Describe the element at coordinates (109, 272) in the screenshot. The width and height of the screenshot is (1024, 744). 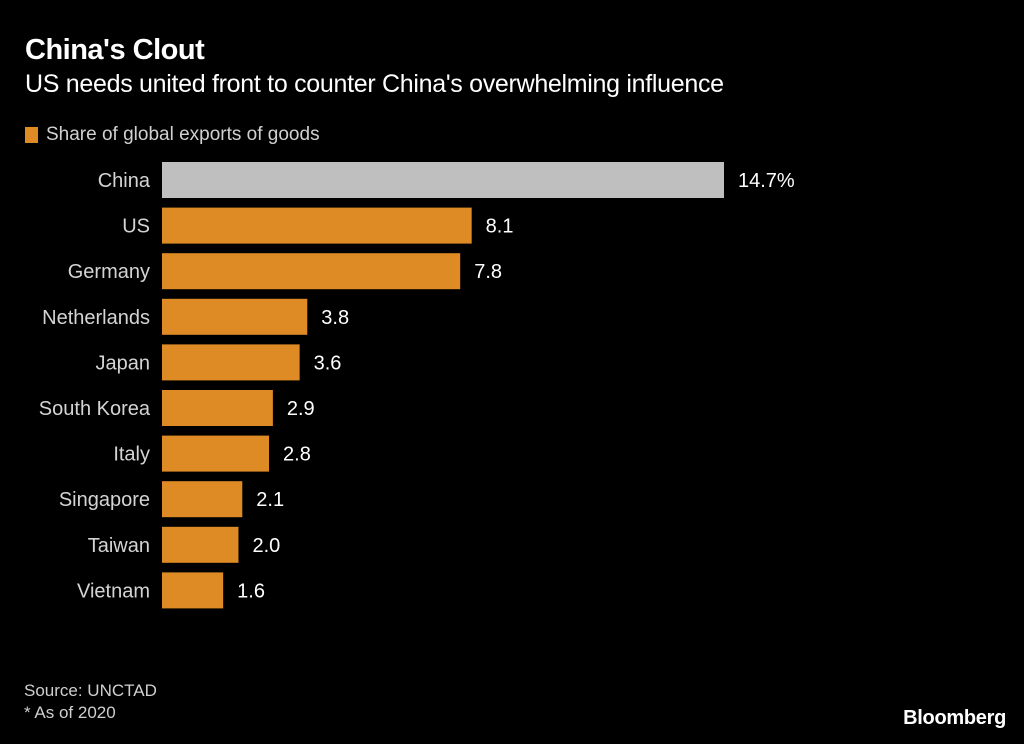
I see `category-label-germany: Germany` at that location.